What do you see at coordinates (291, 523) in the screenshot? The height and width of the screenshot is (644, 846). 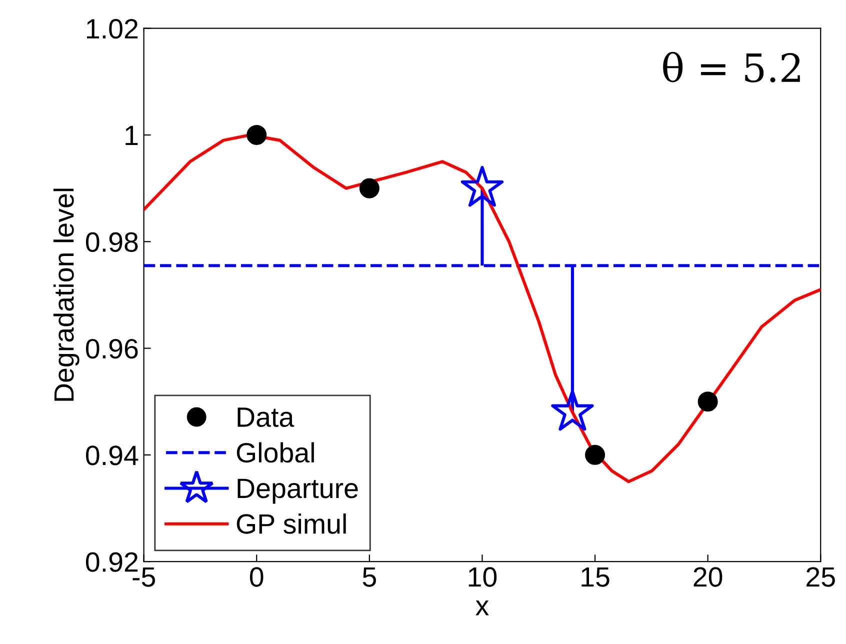 I see `legend-label: GP simul` at bounding box center [291, 523].